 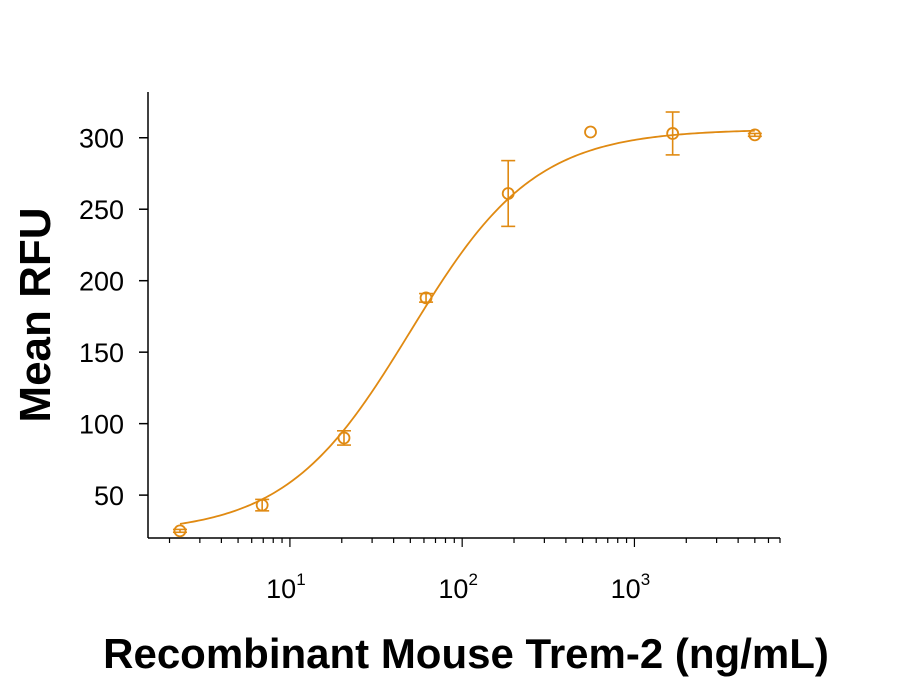 I want to click on x-tick-label: 10³, so click(x=631, y=587).